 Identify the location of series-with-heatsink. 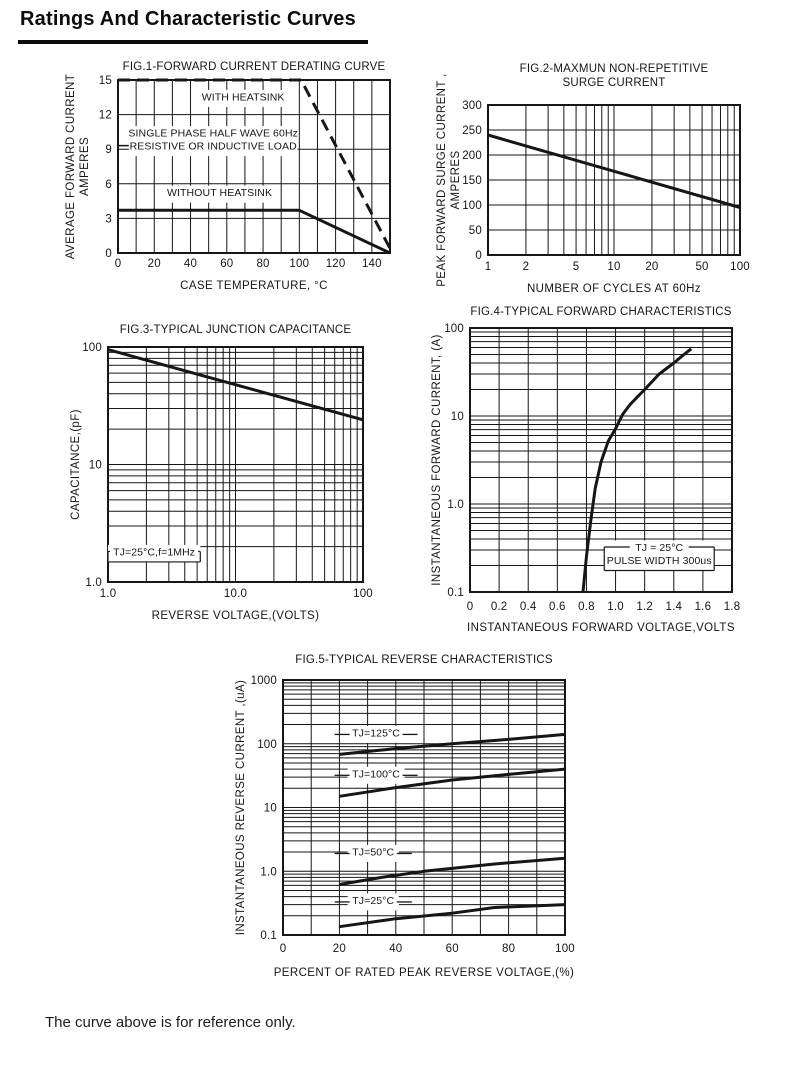
(255, 164).